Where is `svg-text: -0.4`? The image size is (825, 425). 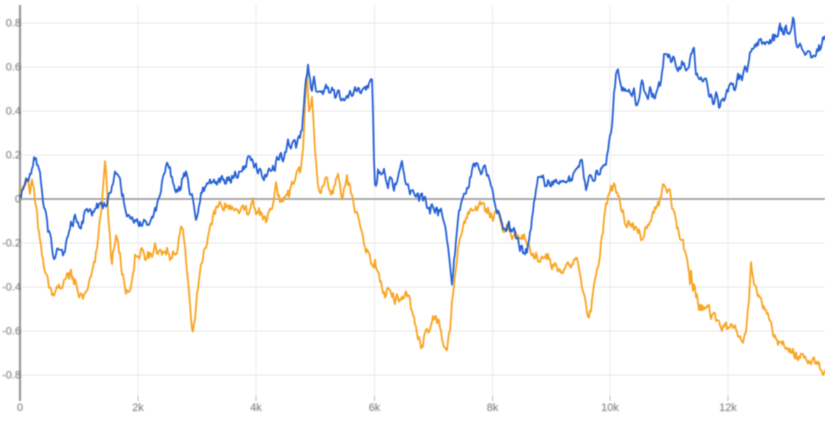 svg-text: -0.4 is located at coordinates (11, 288).